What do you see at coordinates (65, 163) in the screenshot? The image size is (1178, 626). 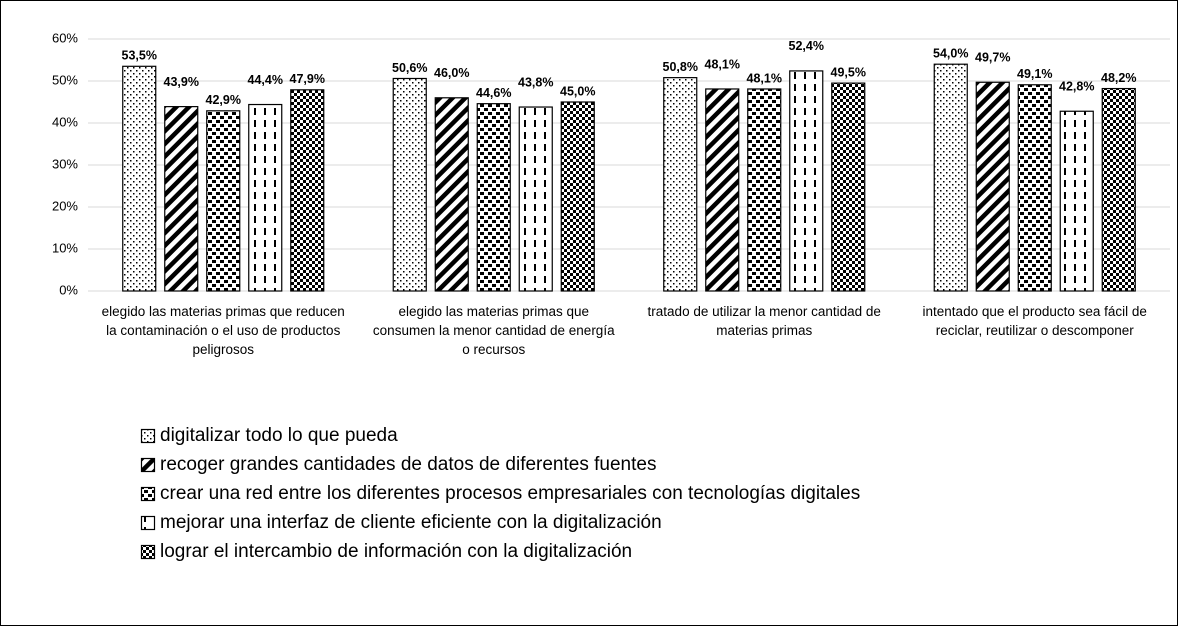 I see `y-tick-label: 30%` at bounding box center [65, 163].